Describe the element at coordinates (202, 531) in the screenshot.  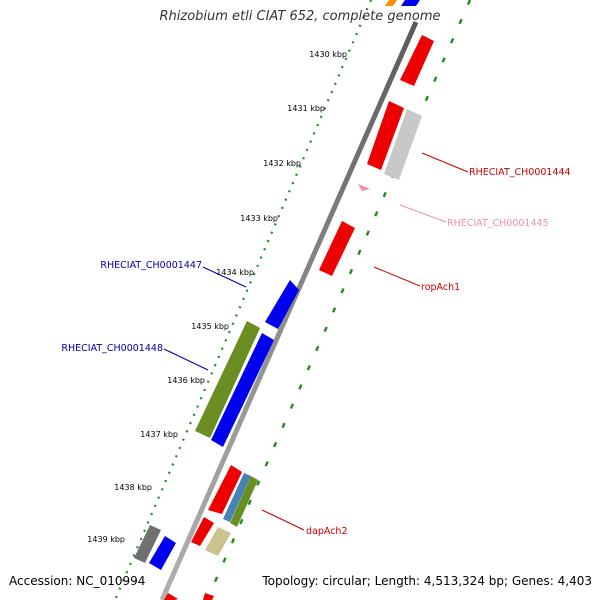
I see `gene-red-low` at that location.